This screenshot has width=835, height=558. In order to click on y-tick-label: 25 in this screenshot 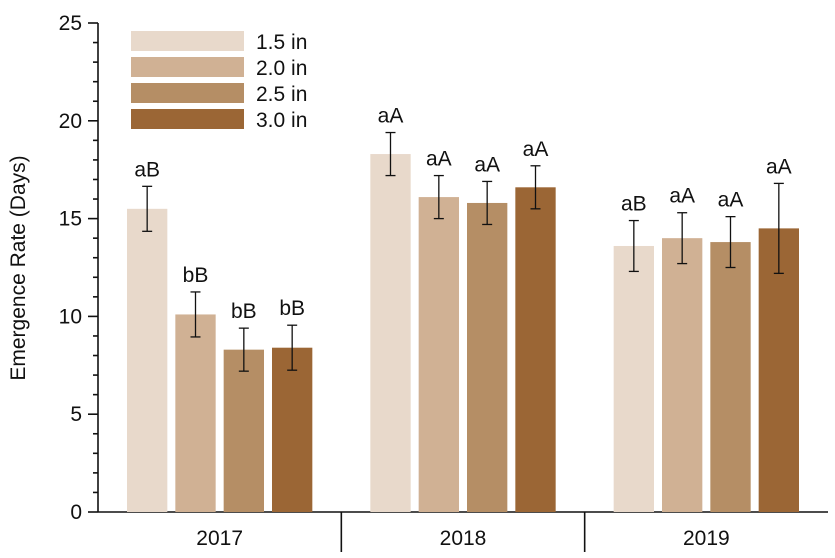, I will do `click(70, 23)`.